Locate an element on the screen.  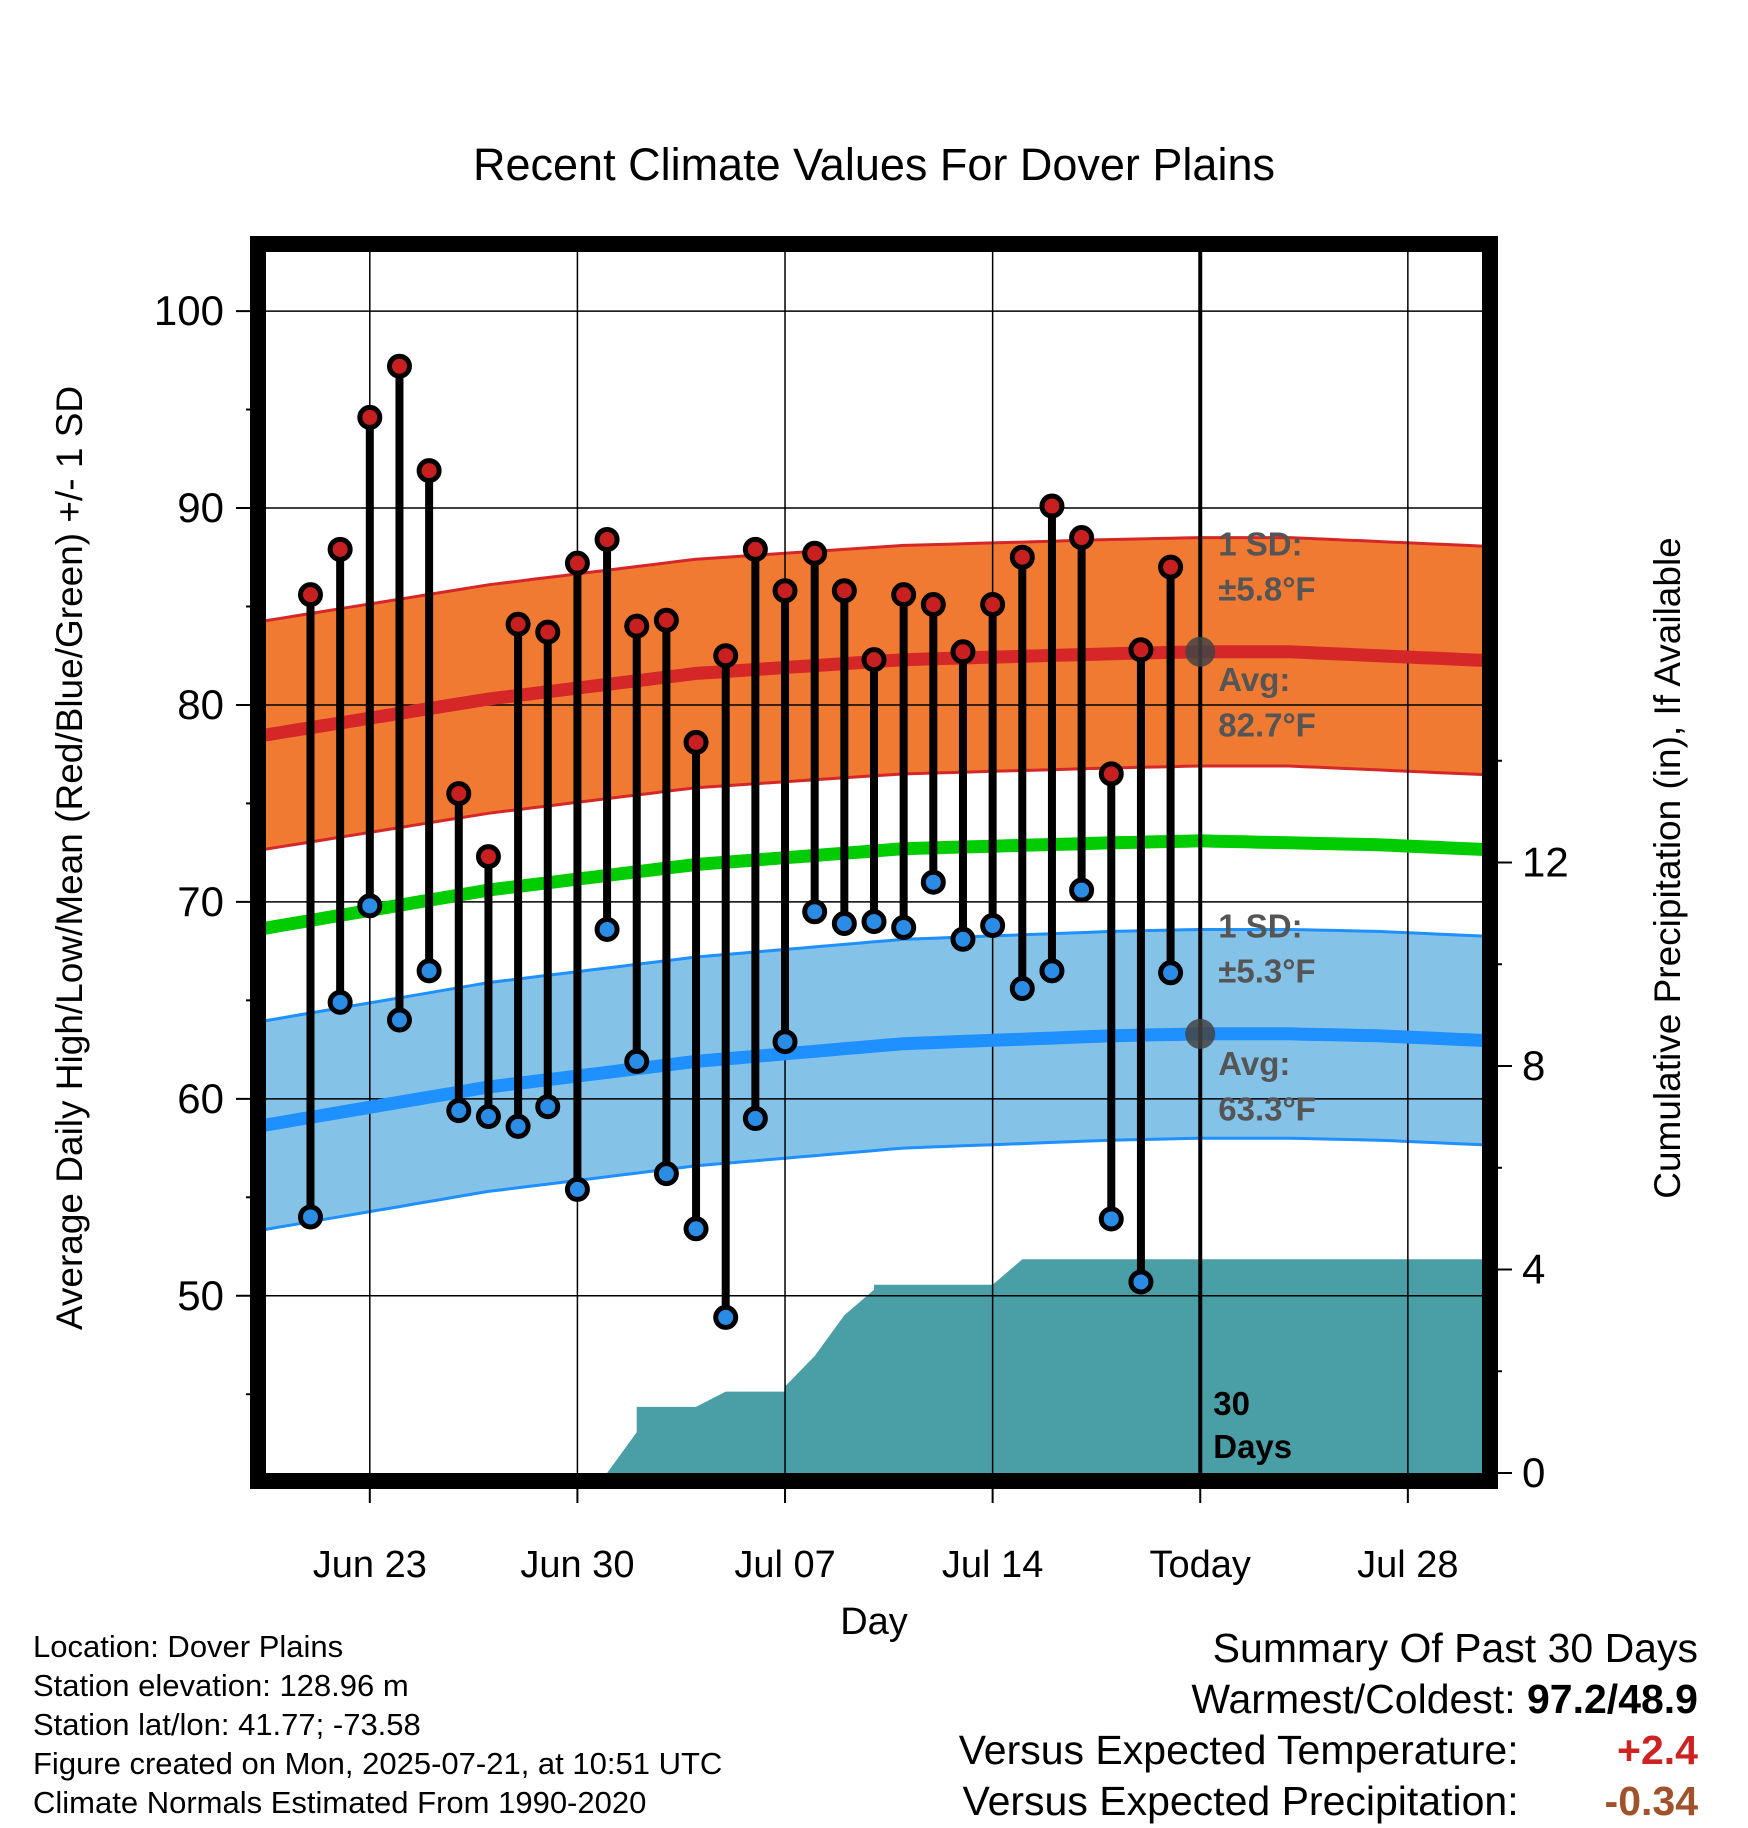
today-avg-high-marker is located at coordinates (1200, 651).